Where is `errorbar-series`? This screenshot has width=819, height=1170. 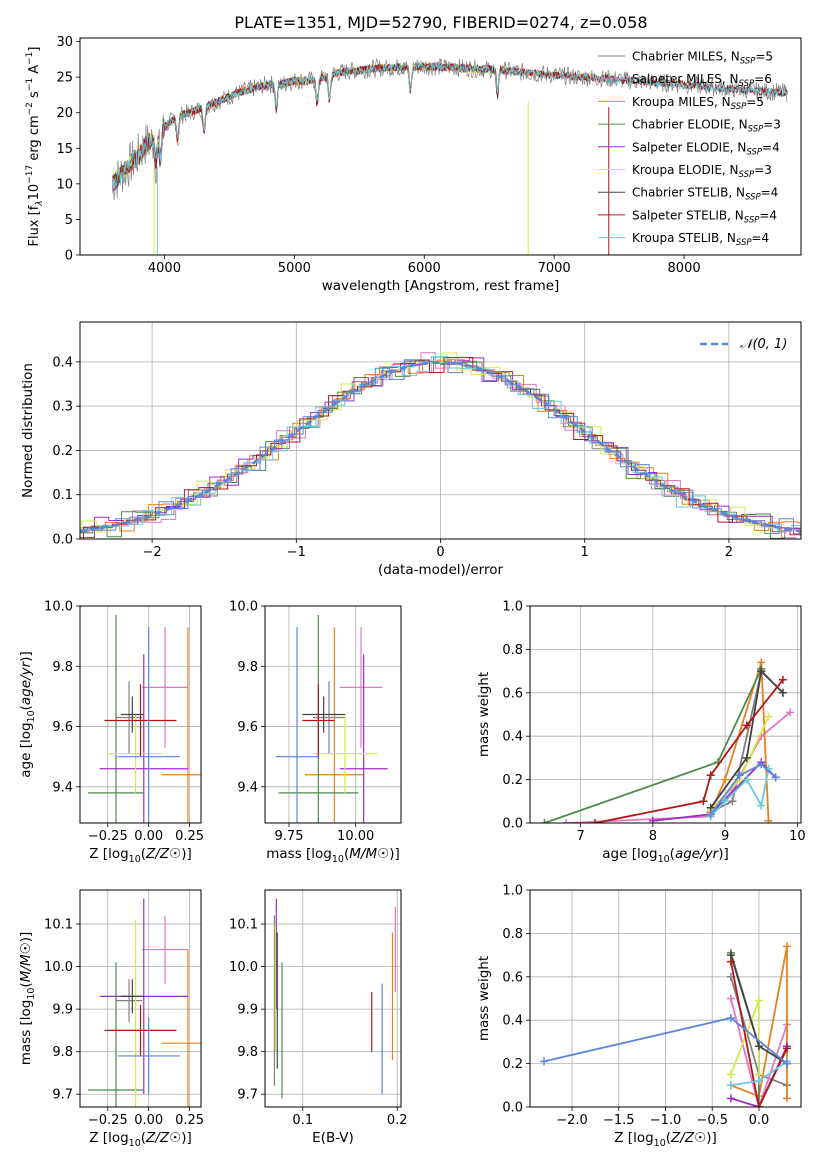
errorbar-series is located at coordinates (331, 719).